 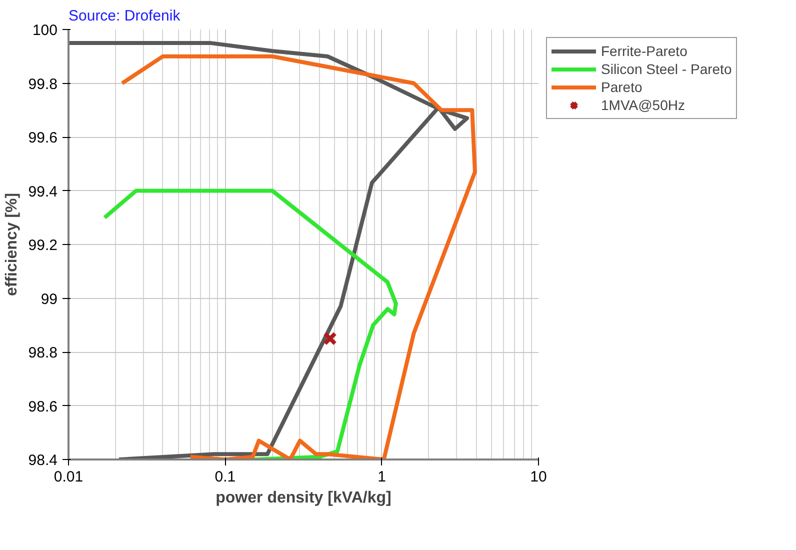 What do you see at coordinates (11, 244) in the screenshot?
I see `y-axis-title: efficiency [%]` at bounding box center [11, 244].